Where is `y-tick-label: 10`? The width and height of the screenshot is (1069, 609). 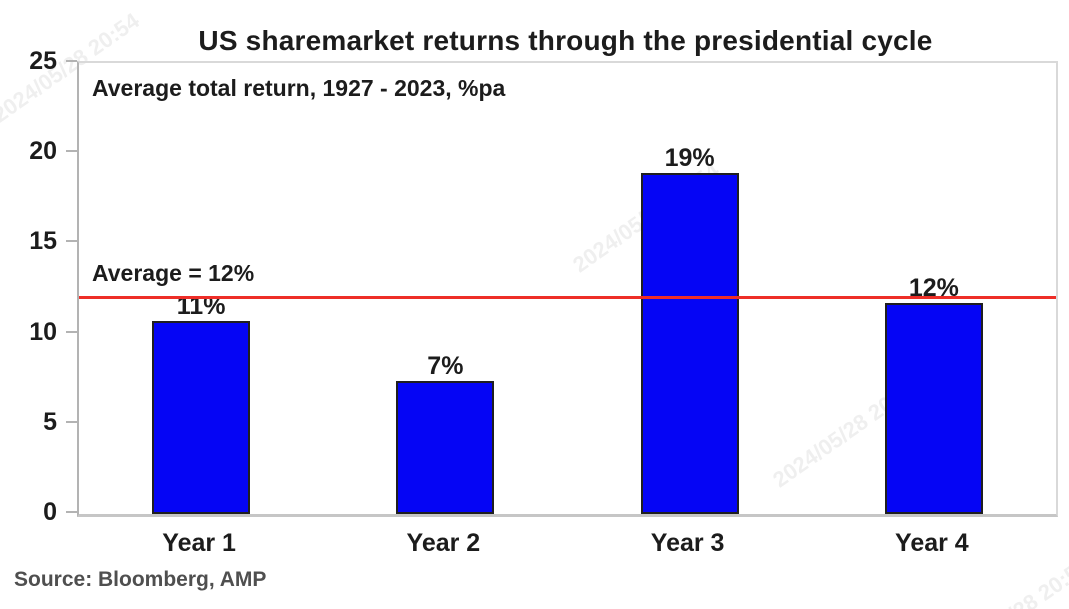
y-tick-label: 10 is located at coordinates (43, 331).